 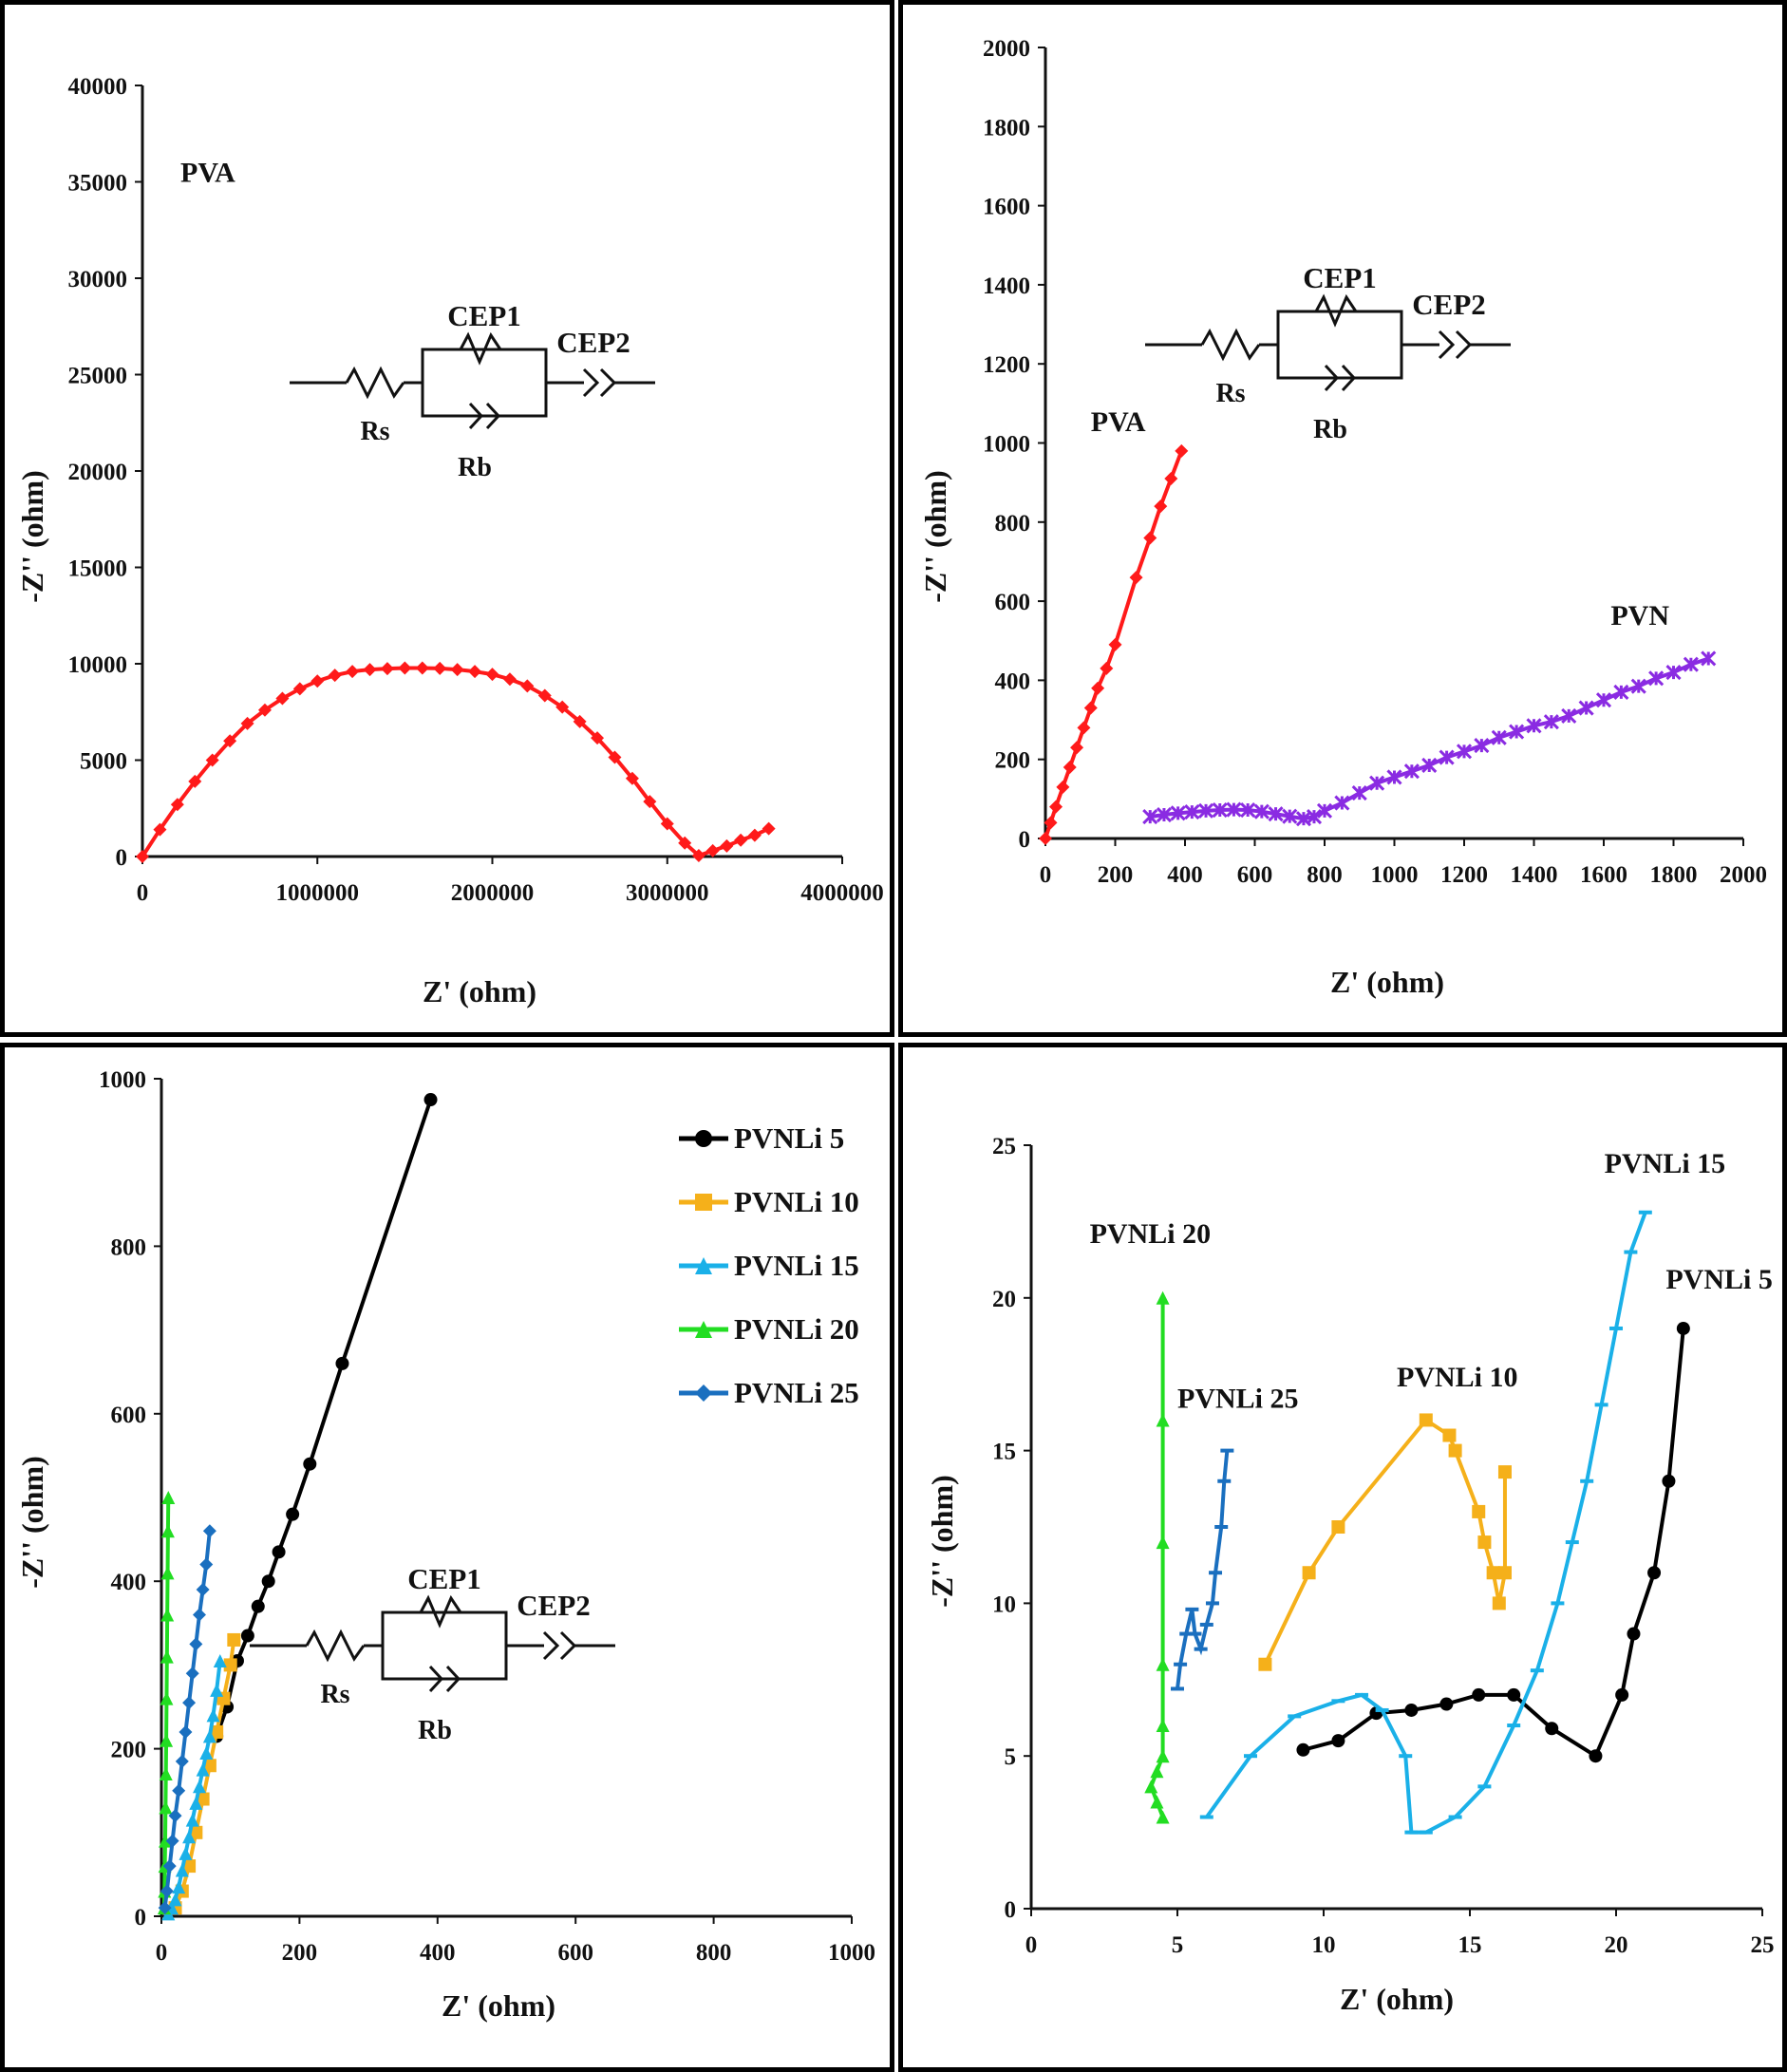 I want to click on cpe2-icon, so click(x=600, y=382).